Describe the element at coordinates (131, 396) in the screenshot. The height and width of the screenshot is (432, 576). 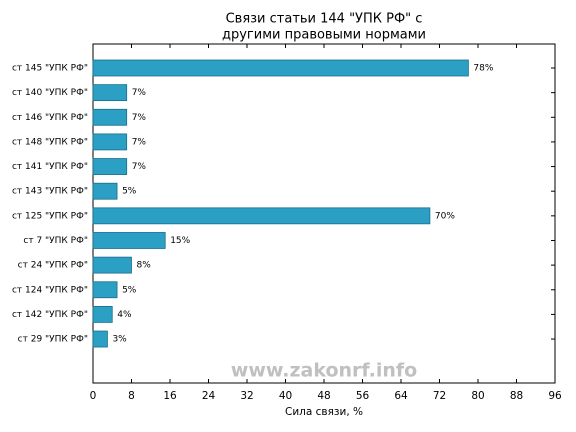
I see `x-tick-label: 8` at that location.